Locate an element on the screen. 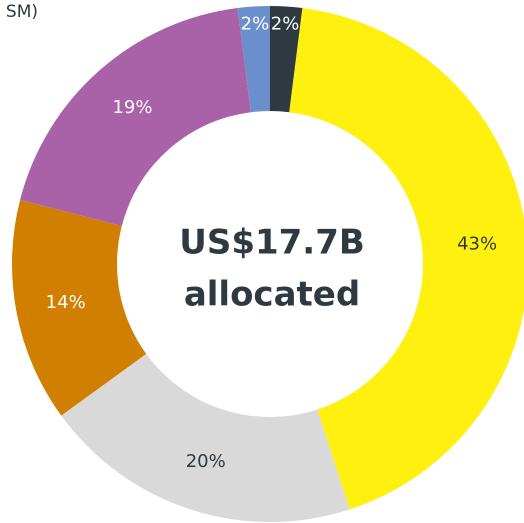 Image resolution: width=524 pixels, height=523 pixels. chart-title: SM) is located at coordinates (22, 12).